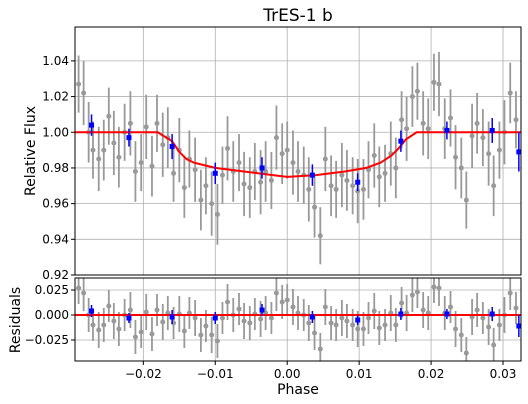 The height and width of the screenshot is (404, 528). What do you see at coordinates (47, 340) in the screenshot?
I see `residuals-ytick-label: −0.025` at bounding box center [47, 340].